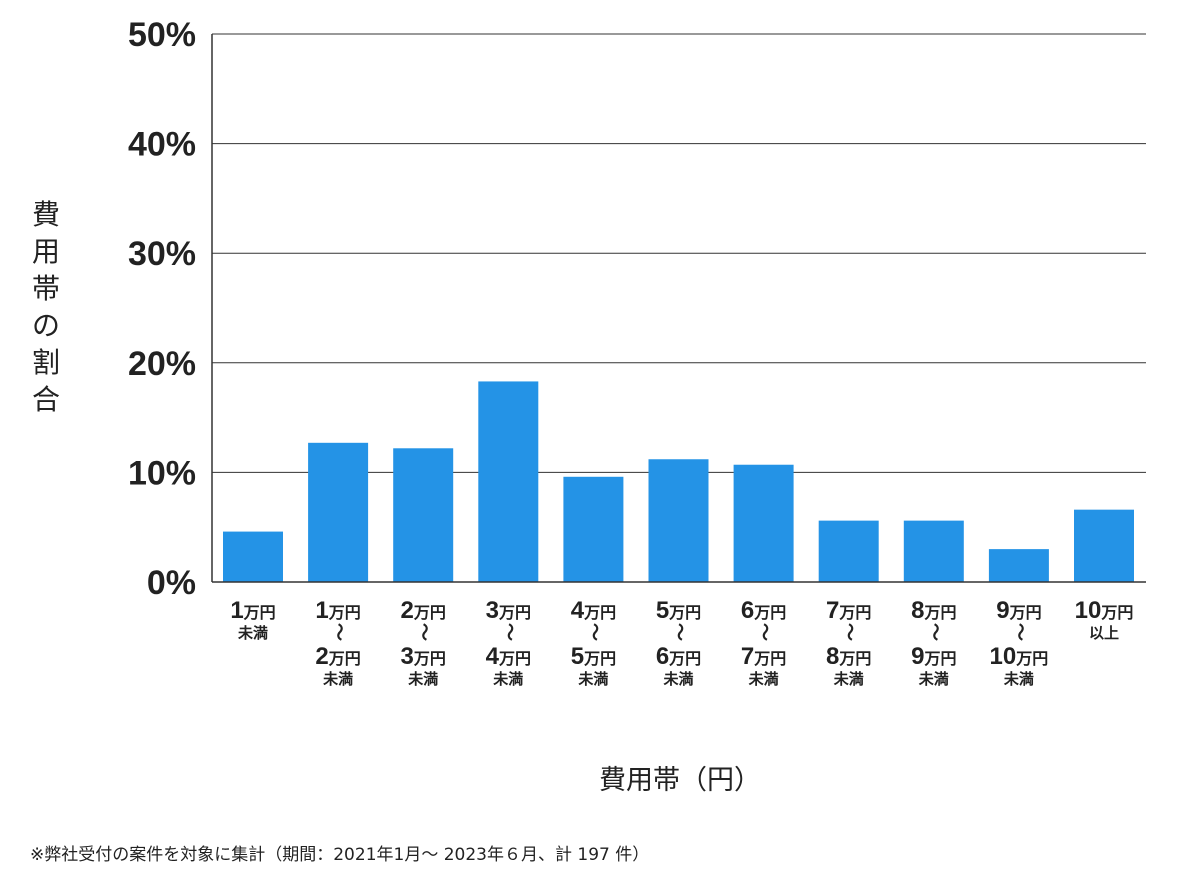 The width and height of the screenshot is (1200, 874). What do you see at coordinates (45, 251) in the screenshot?
I see `y-axis-title-char: 用` at bounding box center [45, 251].